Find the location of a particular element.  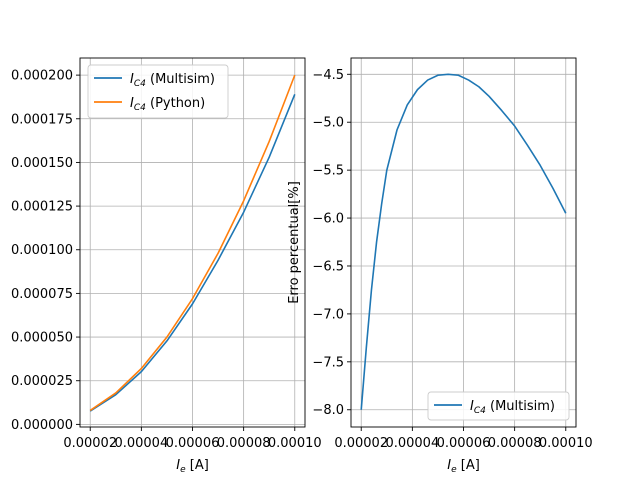

y-tick-label: 0.000200 is located at coordinates (42, 76).